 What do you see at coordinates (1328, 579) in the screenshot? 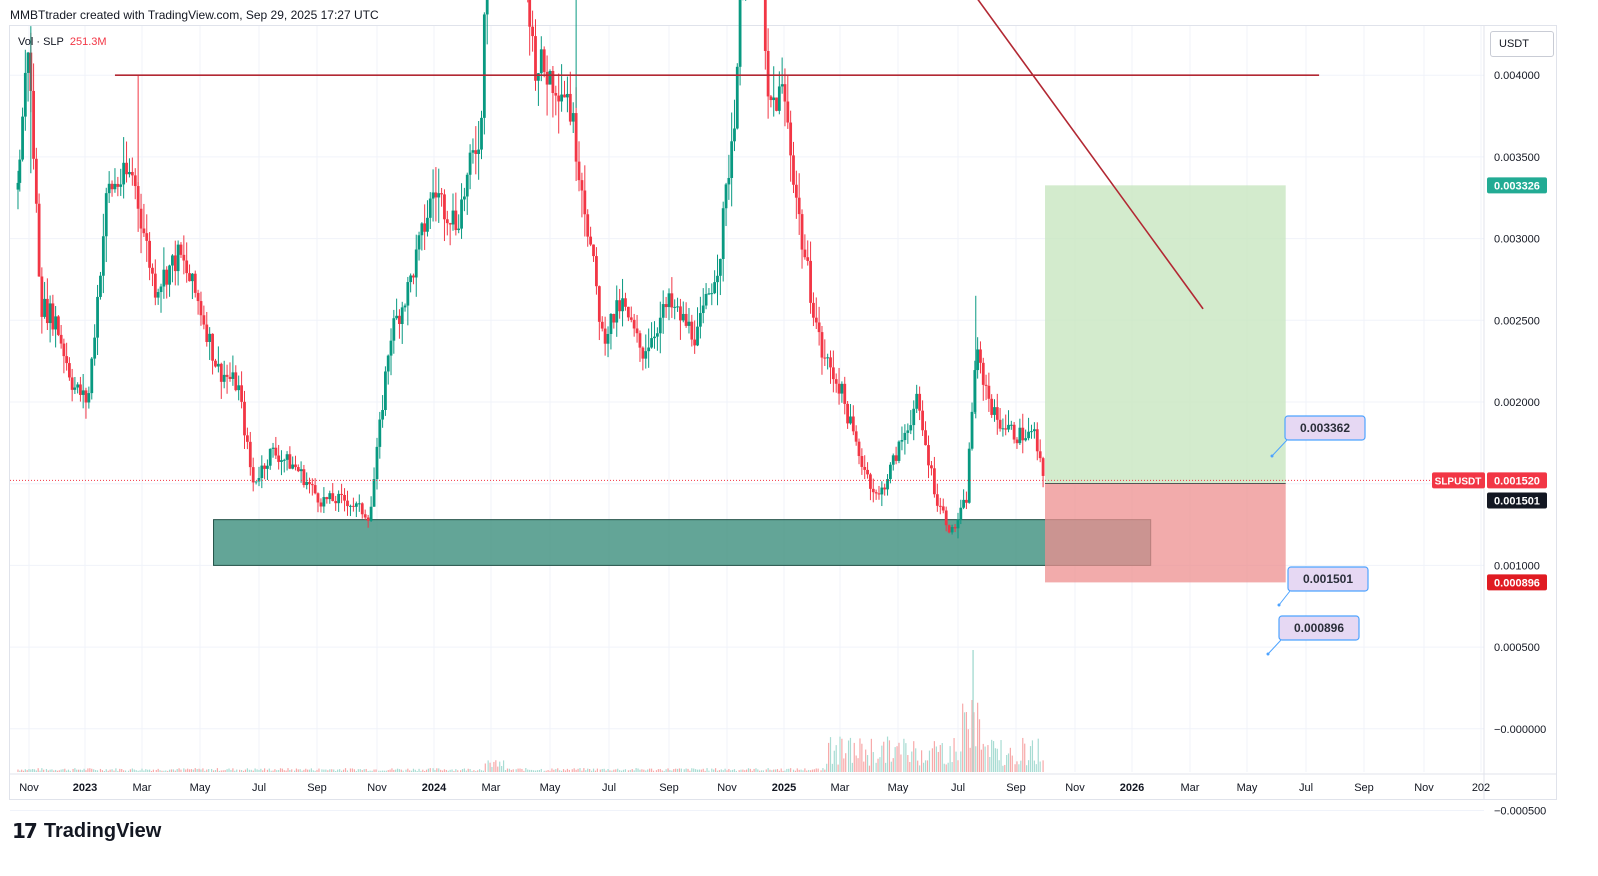
I see `callout-label: 0.001501` at bounding box center [1328, 579].